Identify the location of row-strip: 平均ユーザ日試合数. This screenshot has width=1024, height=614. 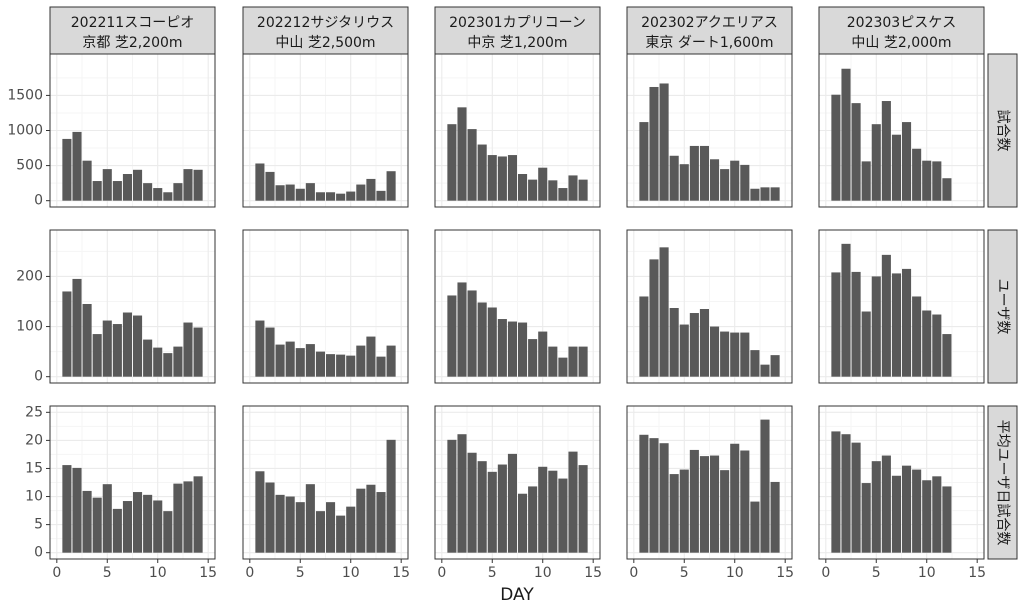
(1002, 482).